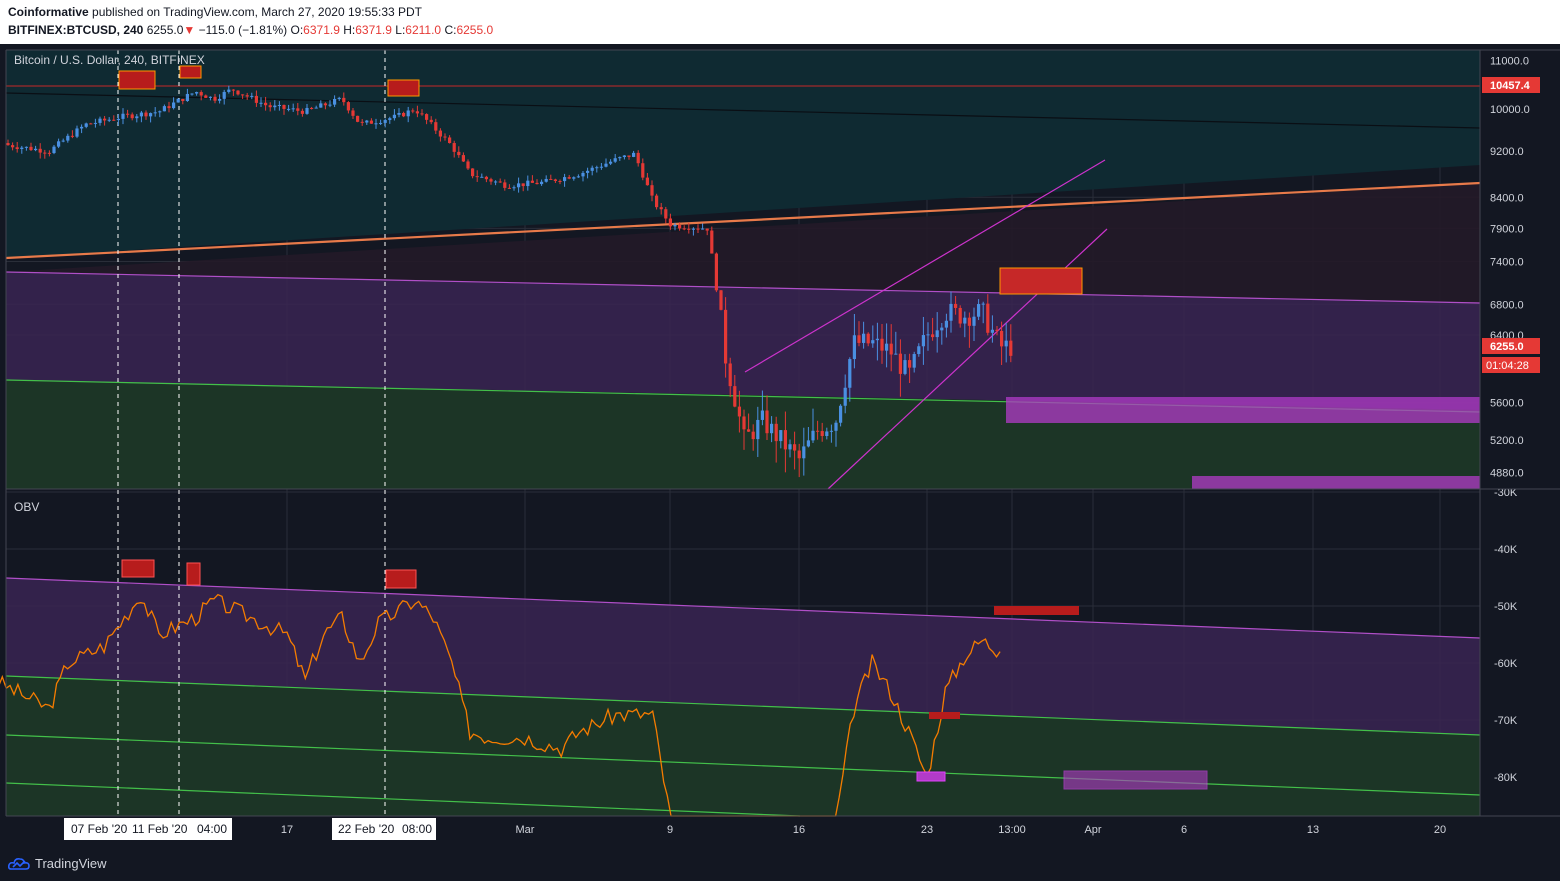  I want to click on publisher-name: Coinformative, so click(48, 12).